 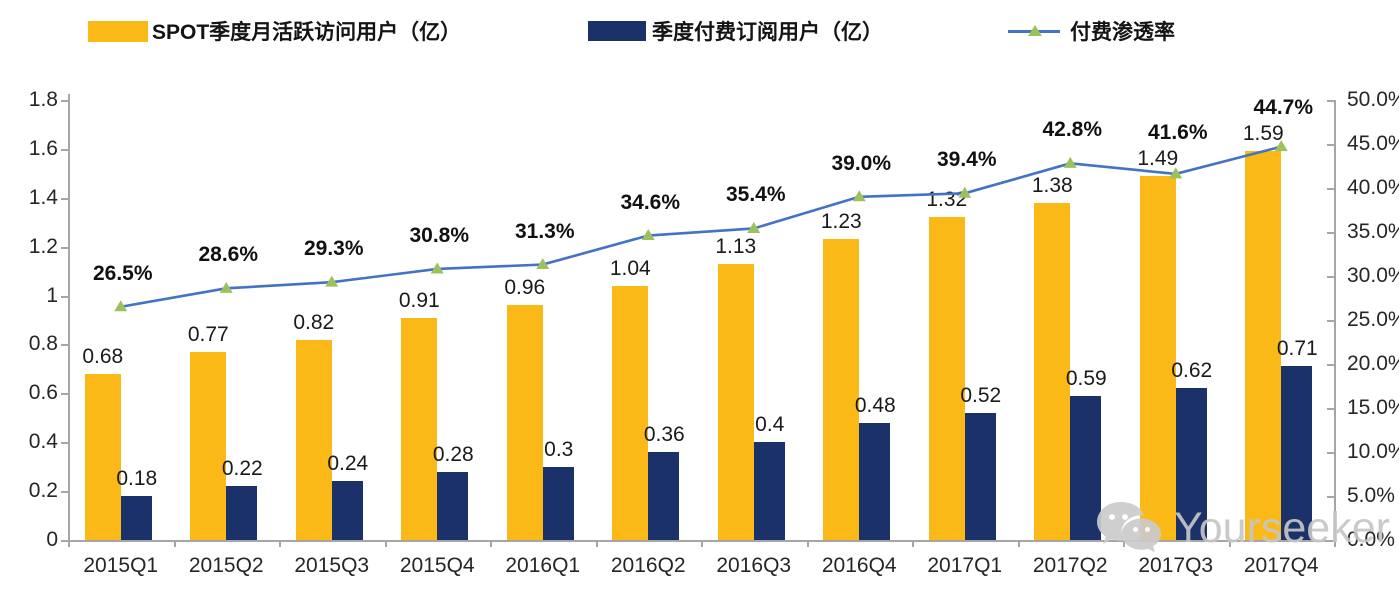 I want to click on label-subs-2017Q2: 0.59, so click(x=1086, y=378).